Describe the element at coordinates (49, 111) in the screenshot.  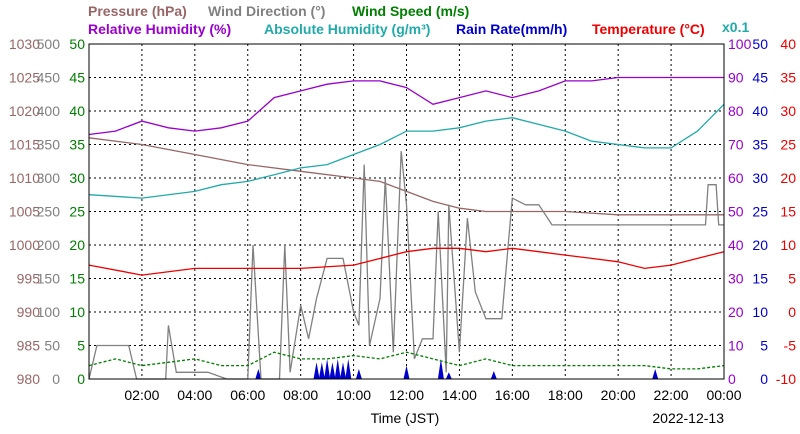
I see `wind-dir-tick-label: 400` at that location.